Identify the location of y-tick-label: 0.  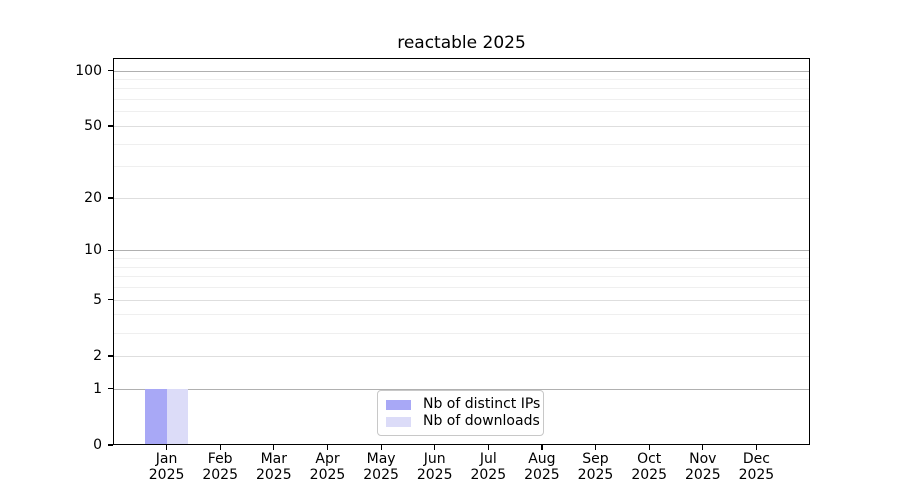
(97, 445).